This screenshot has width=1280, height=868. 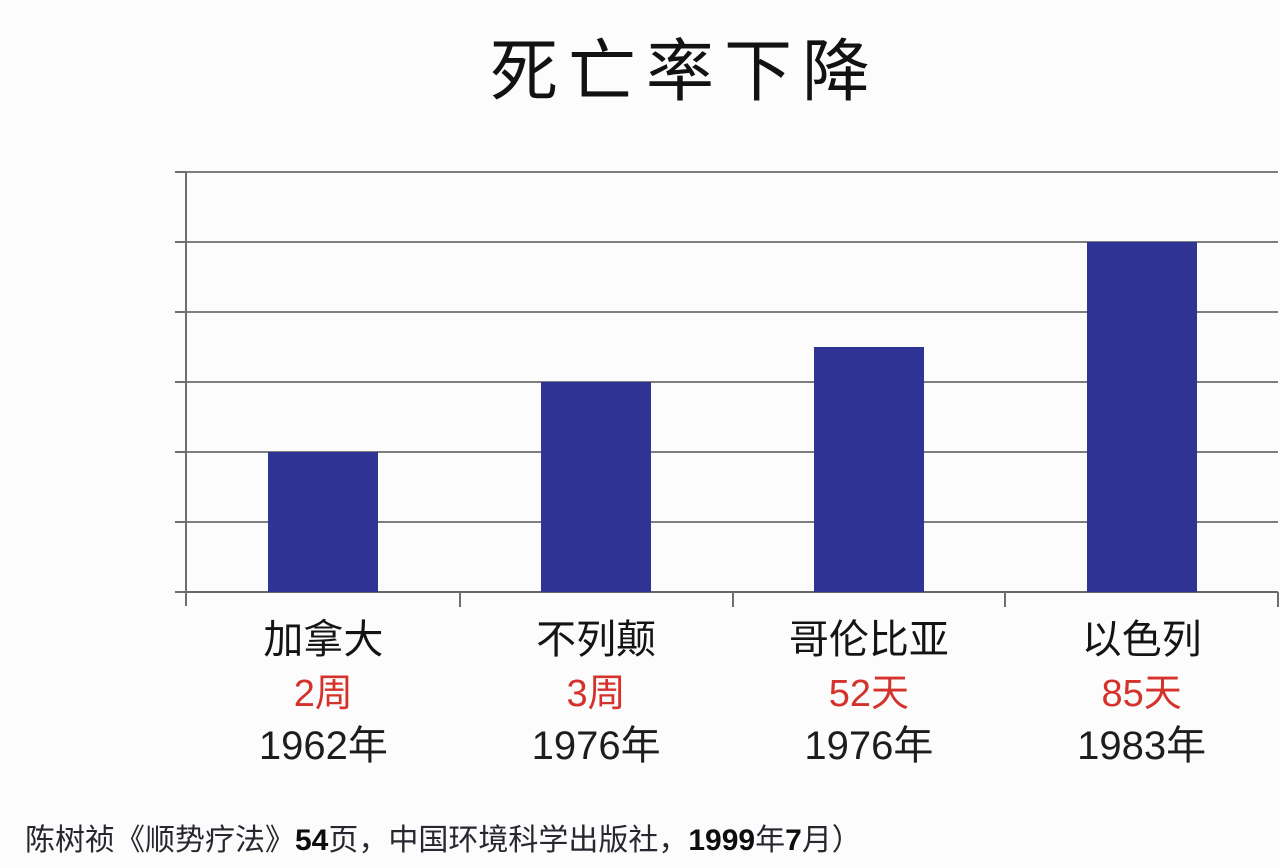 I want to click on category-column: 以色列 85天 1983年, so click(x=1141, y=692).